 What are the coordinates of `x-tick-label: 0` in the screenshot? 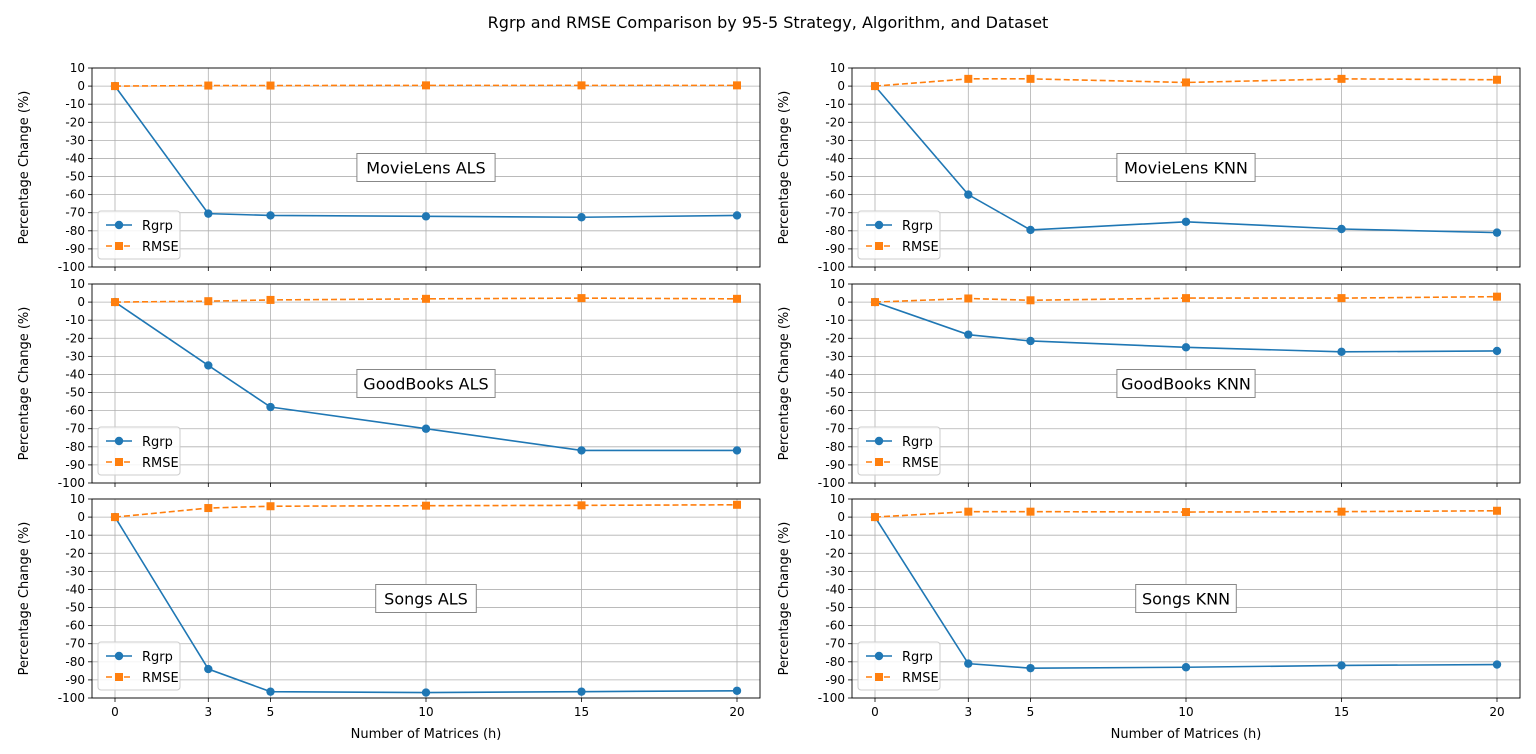 It's located at (115, 712).